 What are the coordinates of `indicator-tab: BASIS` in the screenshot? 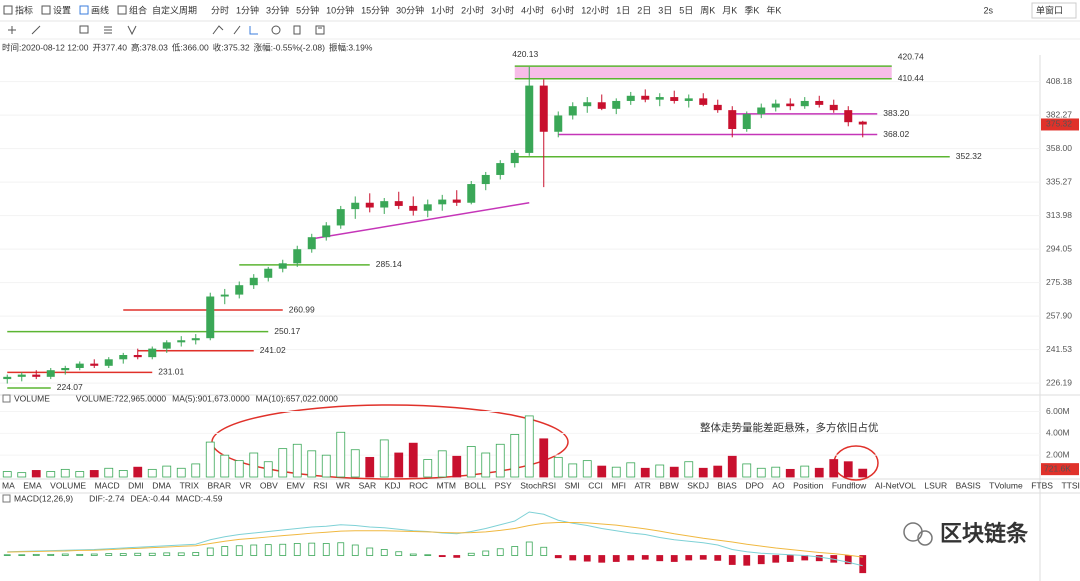 It's located at (968, 485).